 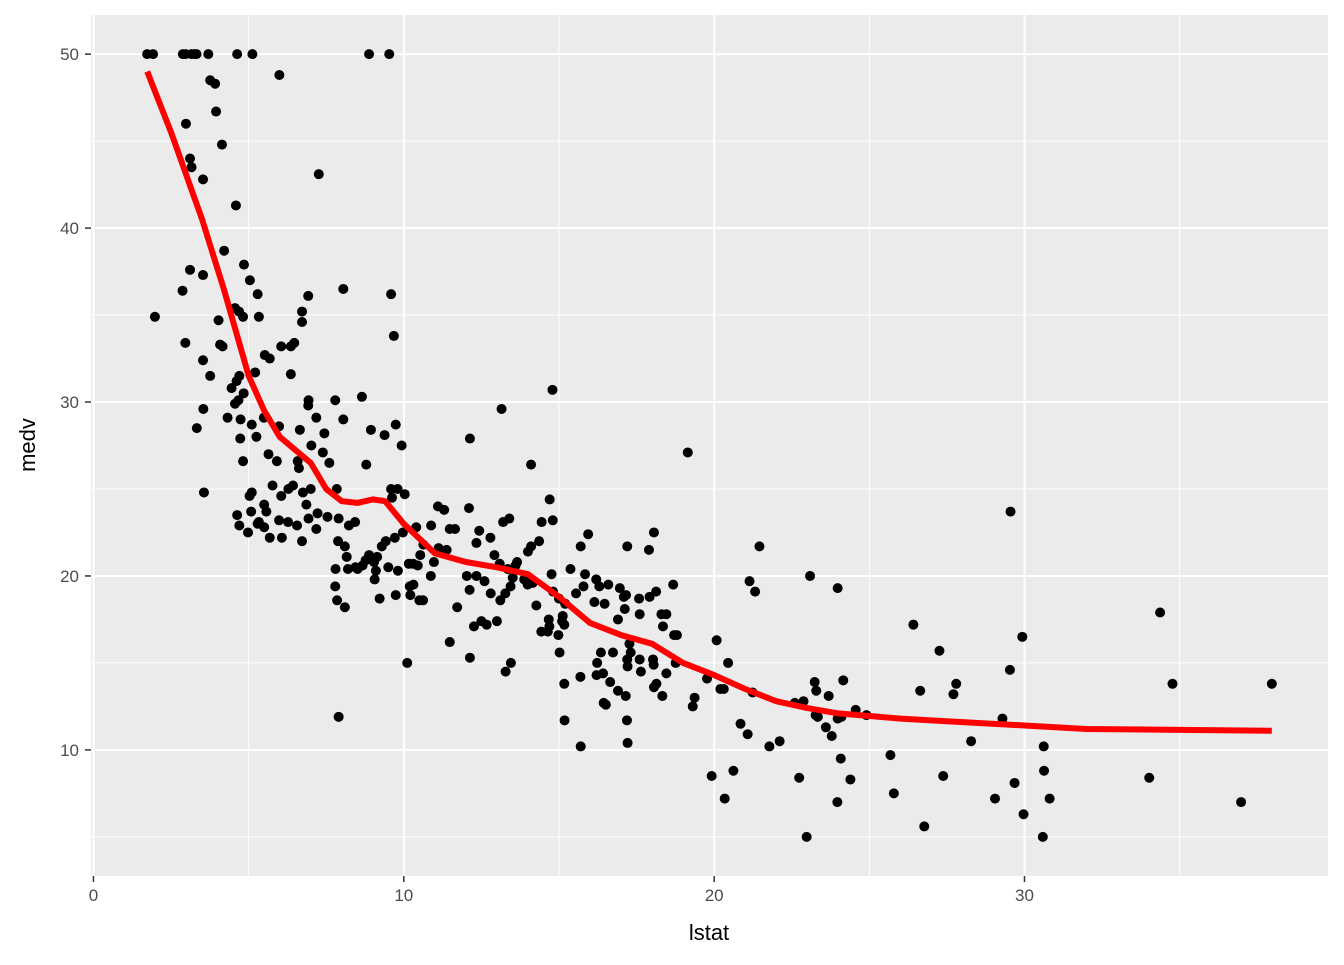 What do you see at coordinates (27, 445) in the screenshot?
I see `y-axis-title: medv` at bounding box center [27, 445].